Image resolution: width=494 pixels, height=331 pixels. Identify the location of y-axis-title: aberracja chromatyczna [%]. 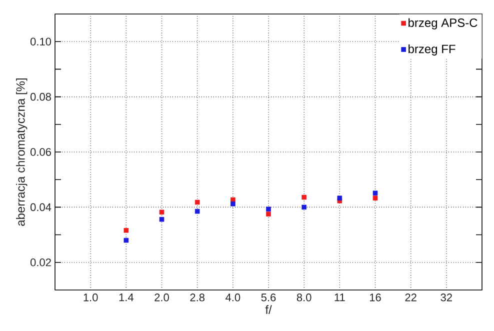
(22, 152).